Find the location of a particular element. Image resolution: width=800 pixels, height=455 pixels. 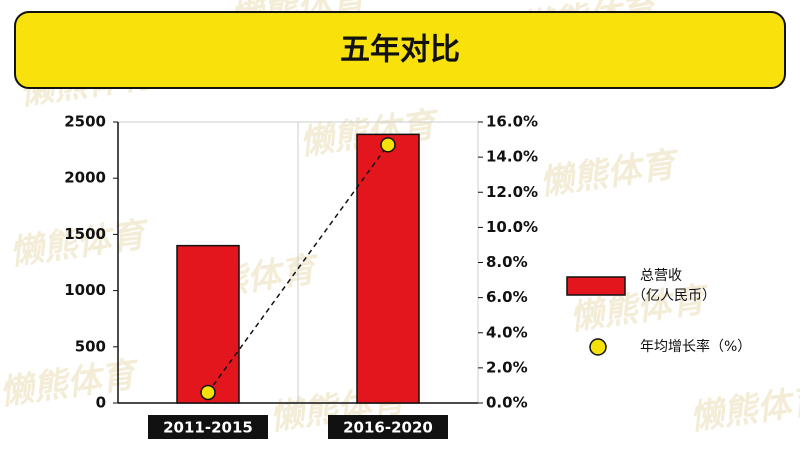

y-tick-label: 0 is located at coordinates (101, 403).